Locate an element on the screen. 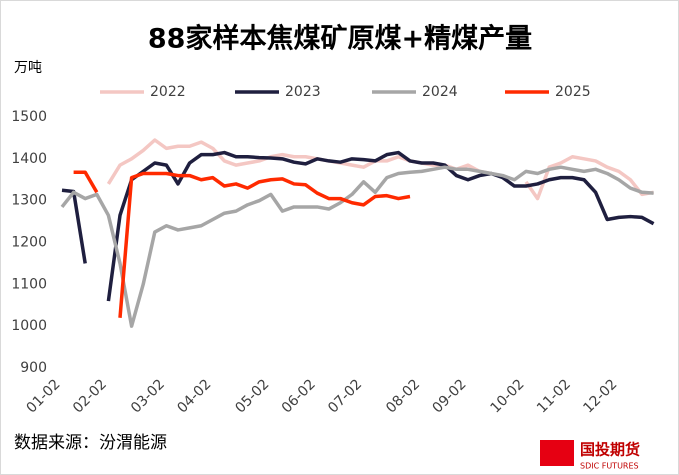  legend-label: 2025 is located at coordinates (573, 92).